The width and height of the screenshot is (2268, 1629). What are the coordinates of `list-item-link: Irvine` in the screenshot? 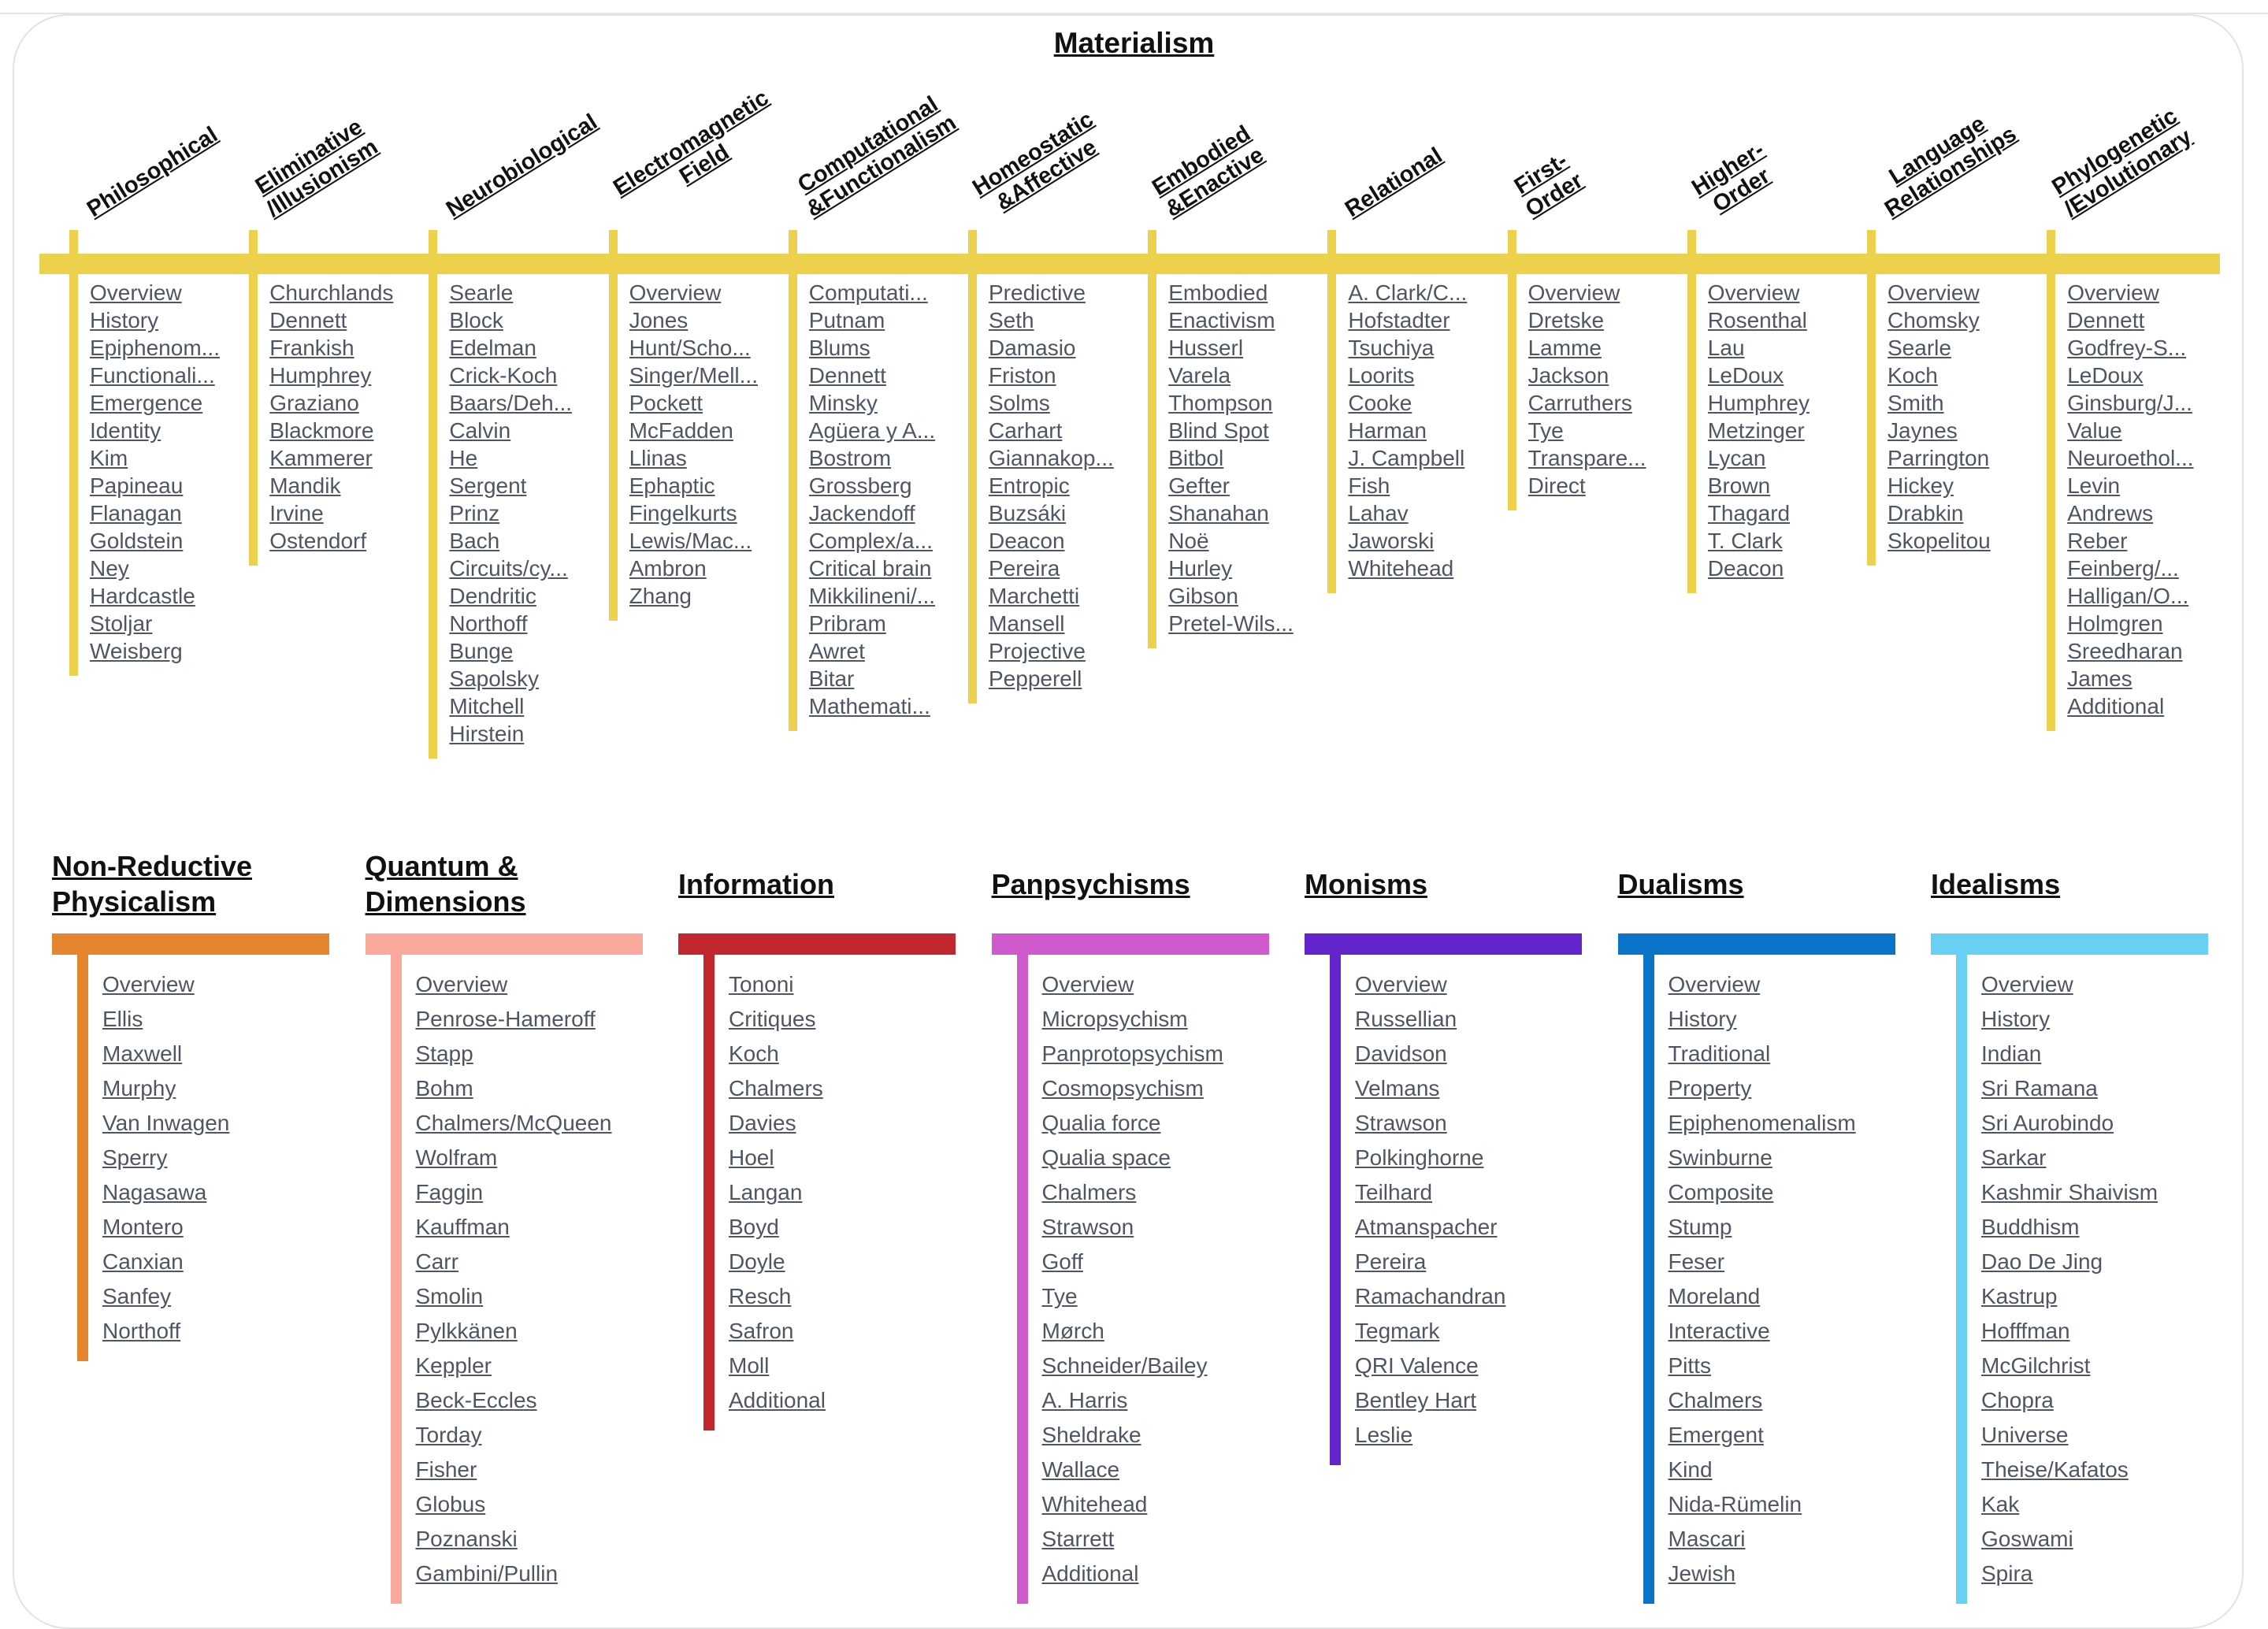 It's located at (296, 513).